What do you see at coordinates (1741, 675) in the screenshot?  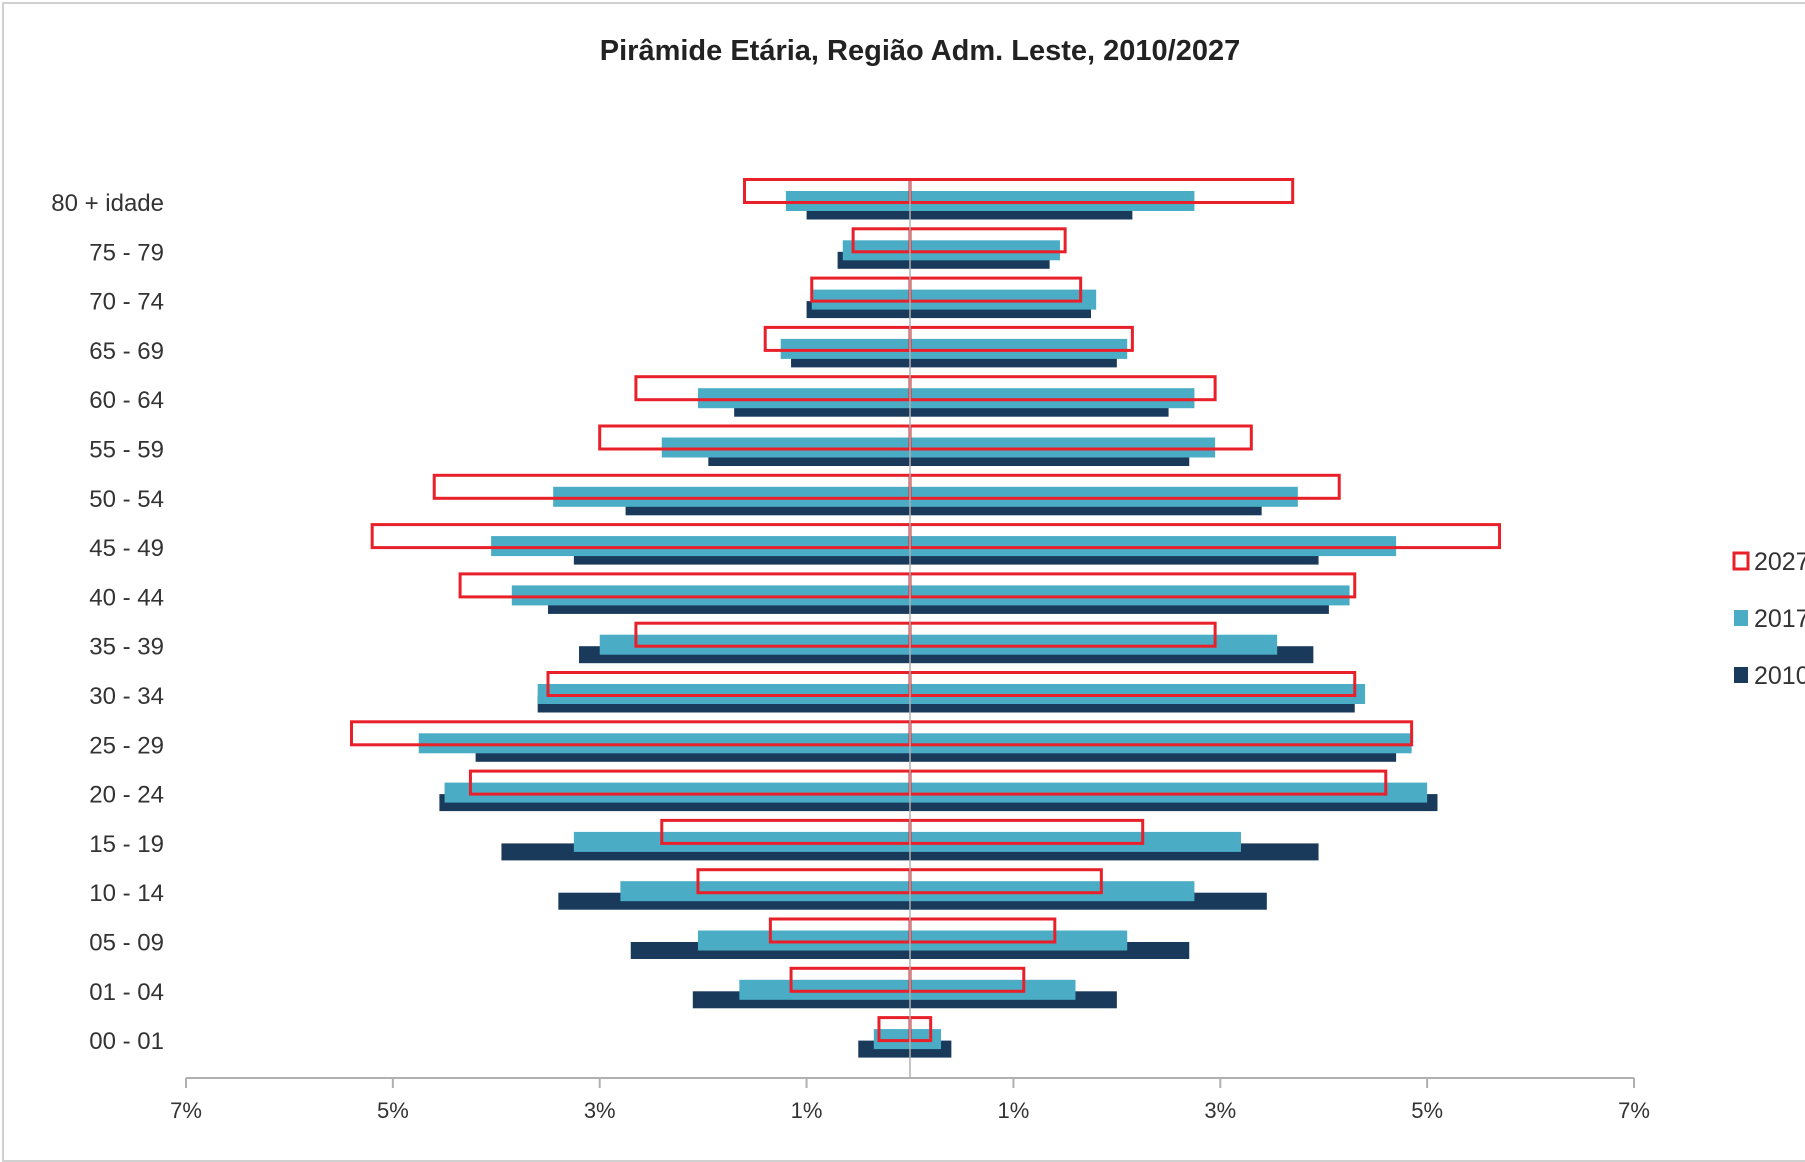 I see `legend-swatch-2010` at bounding box center [1741, 675].